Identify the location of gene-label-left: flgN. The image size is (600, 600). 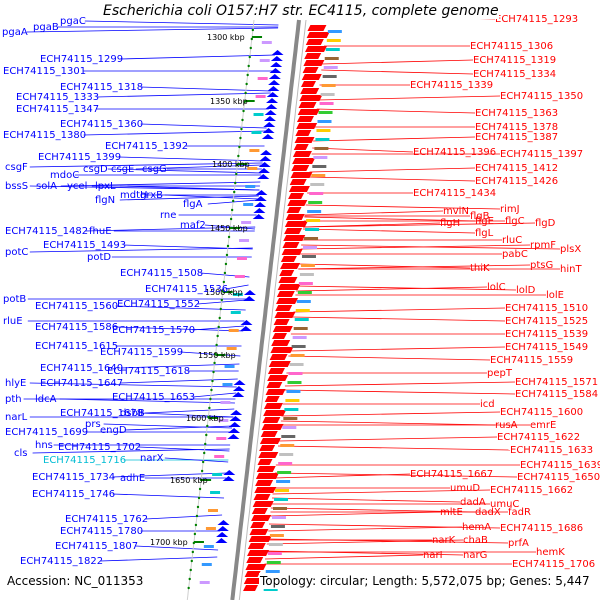
(105, 200).